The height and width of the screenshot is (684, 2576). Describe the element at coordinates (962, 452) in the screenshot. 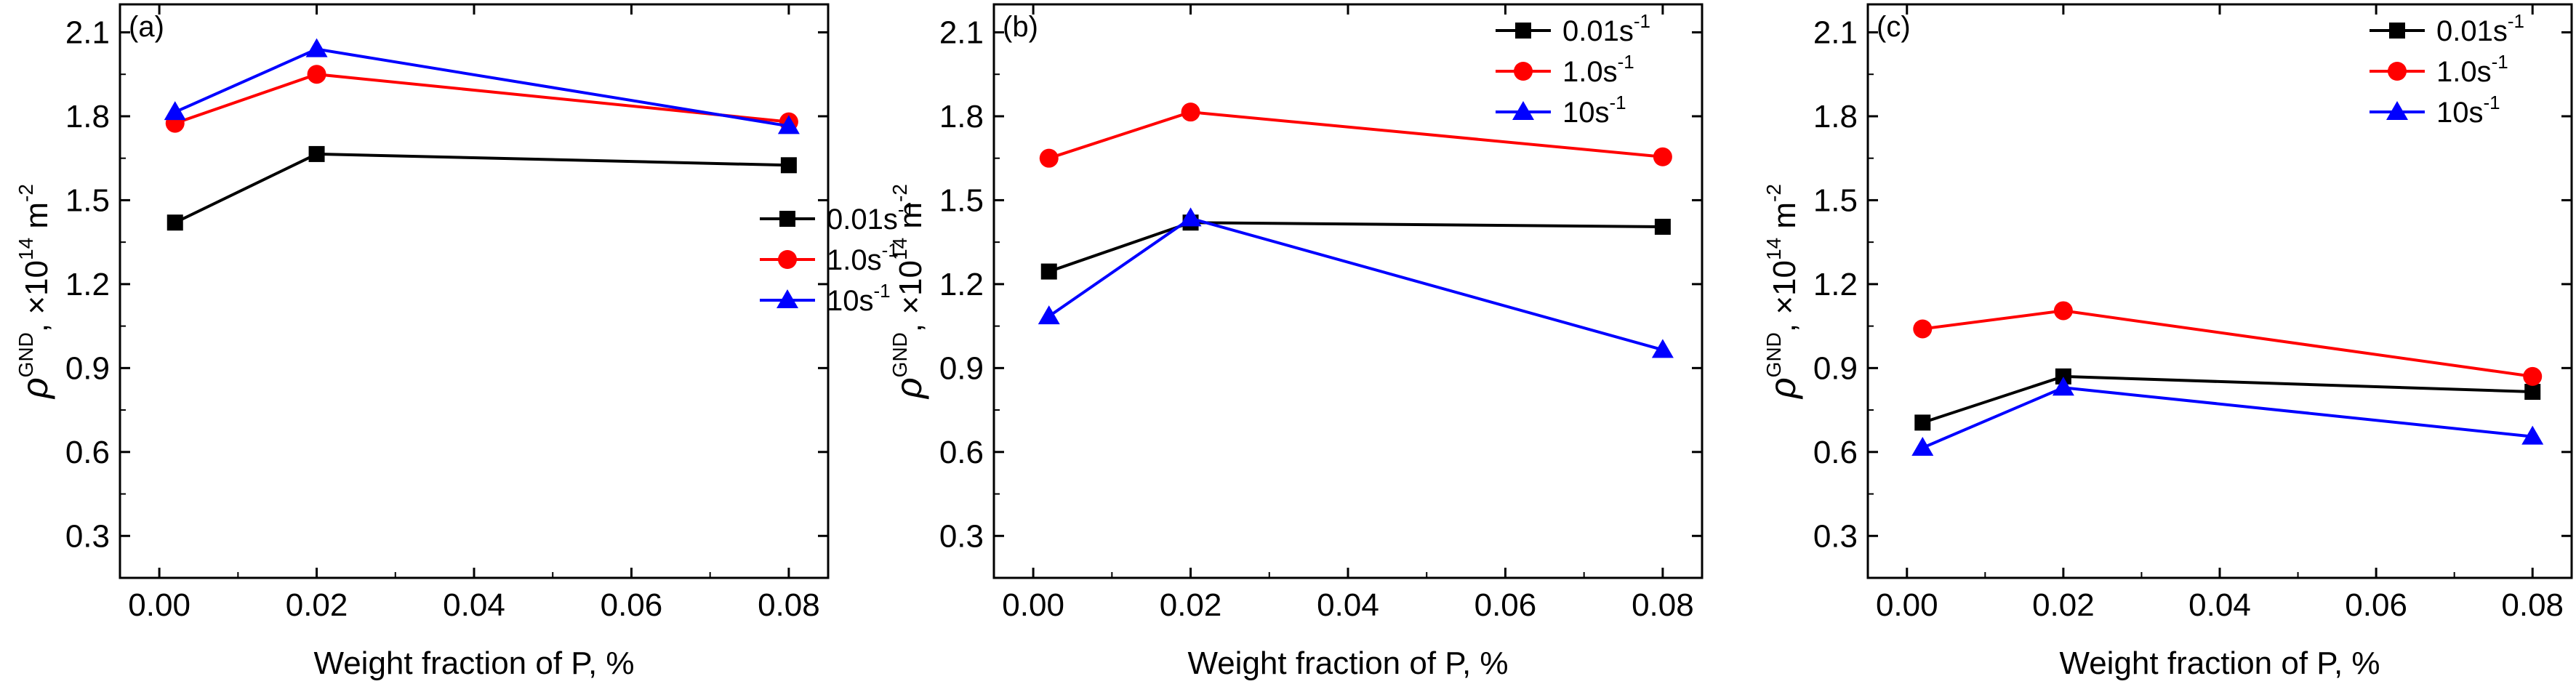

I see `y-tick-label: 0.6` at that location.